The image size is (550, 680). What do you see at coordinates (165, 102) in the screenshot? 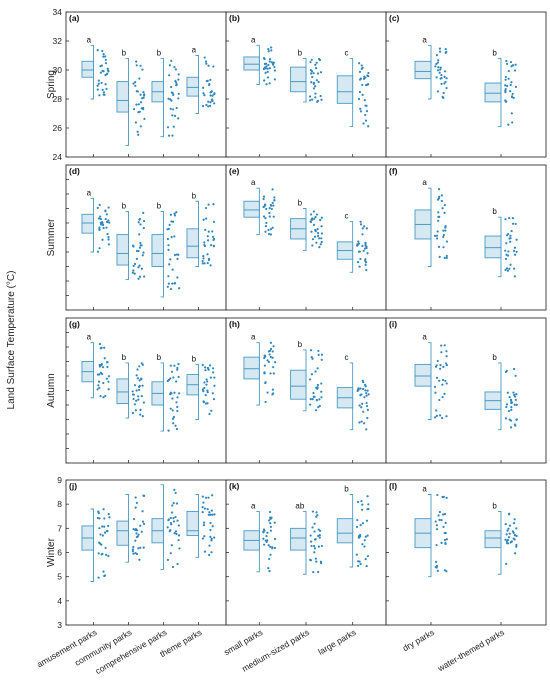
I see `box-comprehensive-parks: b` at bounding box center [165, 102].